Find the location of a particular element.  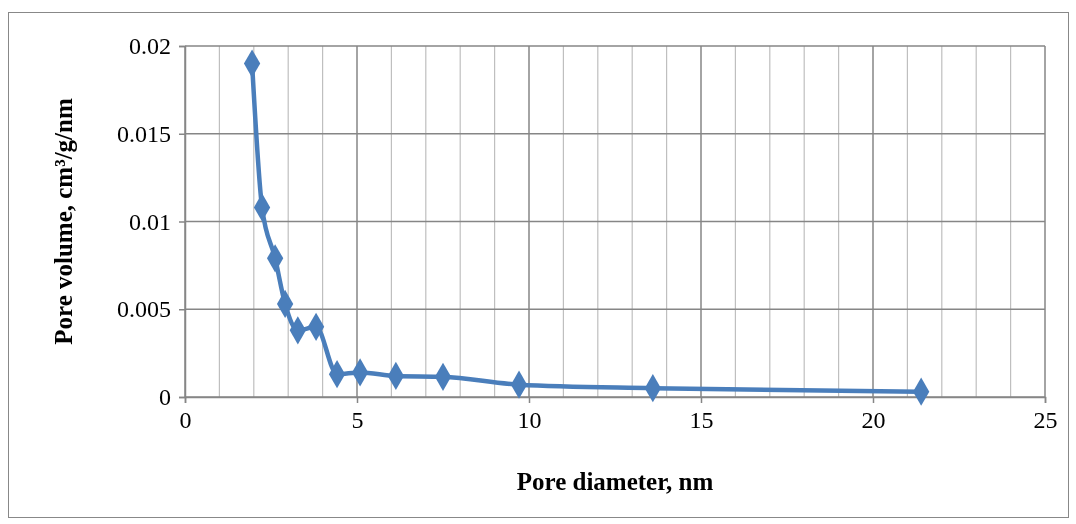

x-tick-label: 25 is located at coordinates (1045, 420).